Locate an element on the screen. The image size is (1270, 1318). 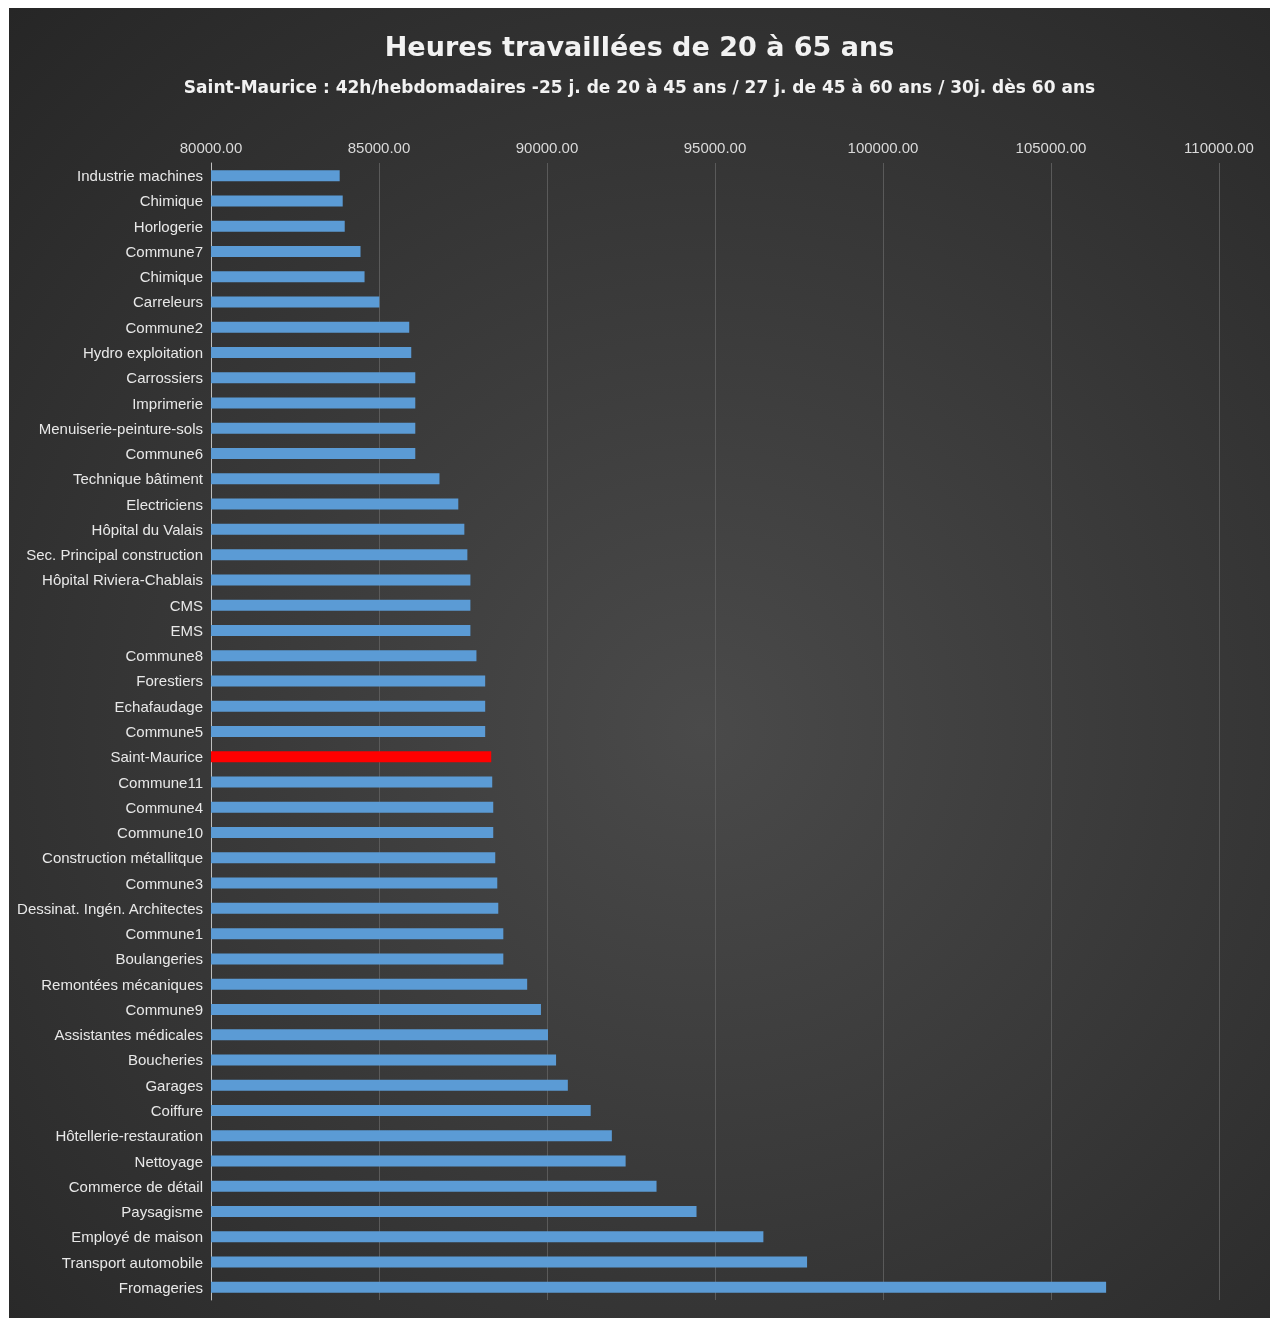
y-tick-label: Hôpital du Valais is located at coordinates (147, 529).